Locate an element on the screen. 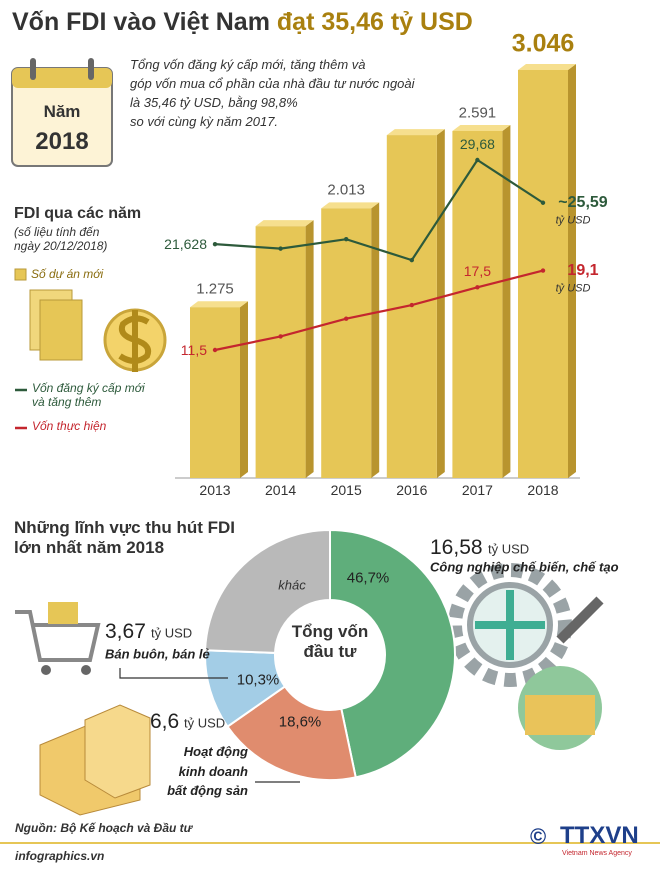 This screenshot has width=660, height=870. summary-line: so với cùng kỳ năm 2017. is located at coordinates (204, 121).